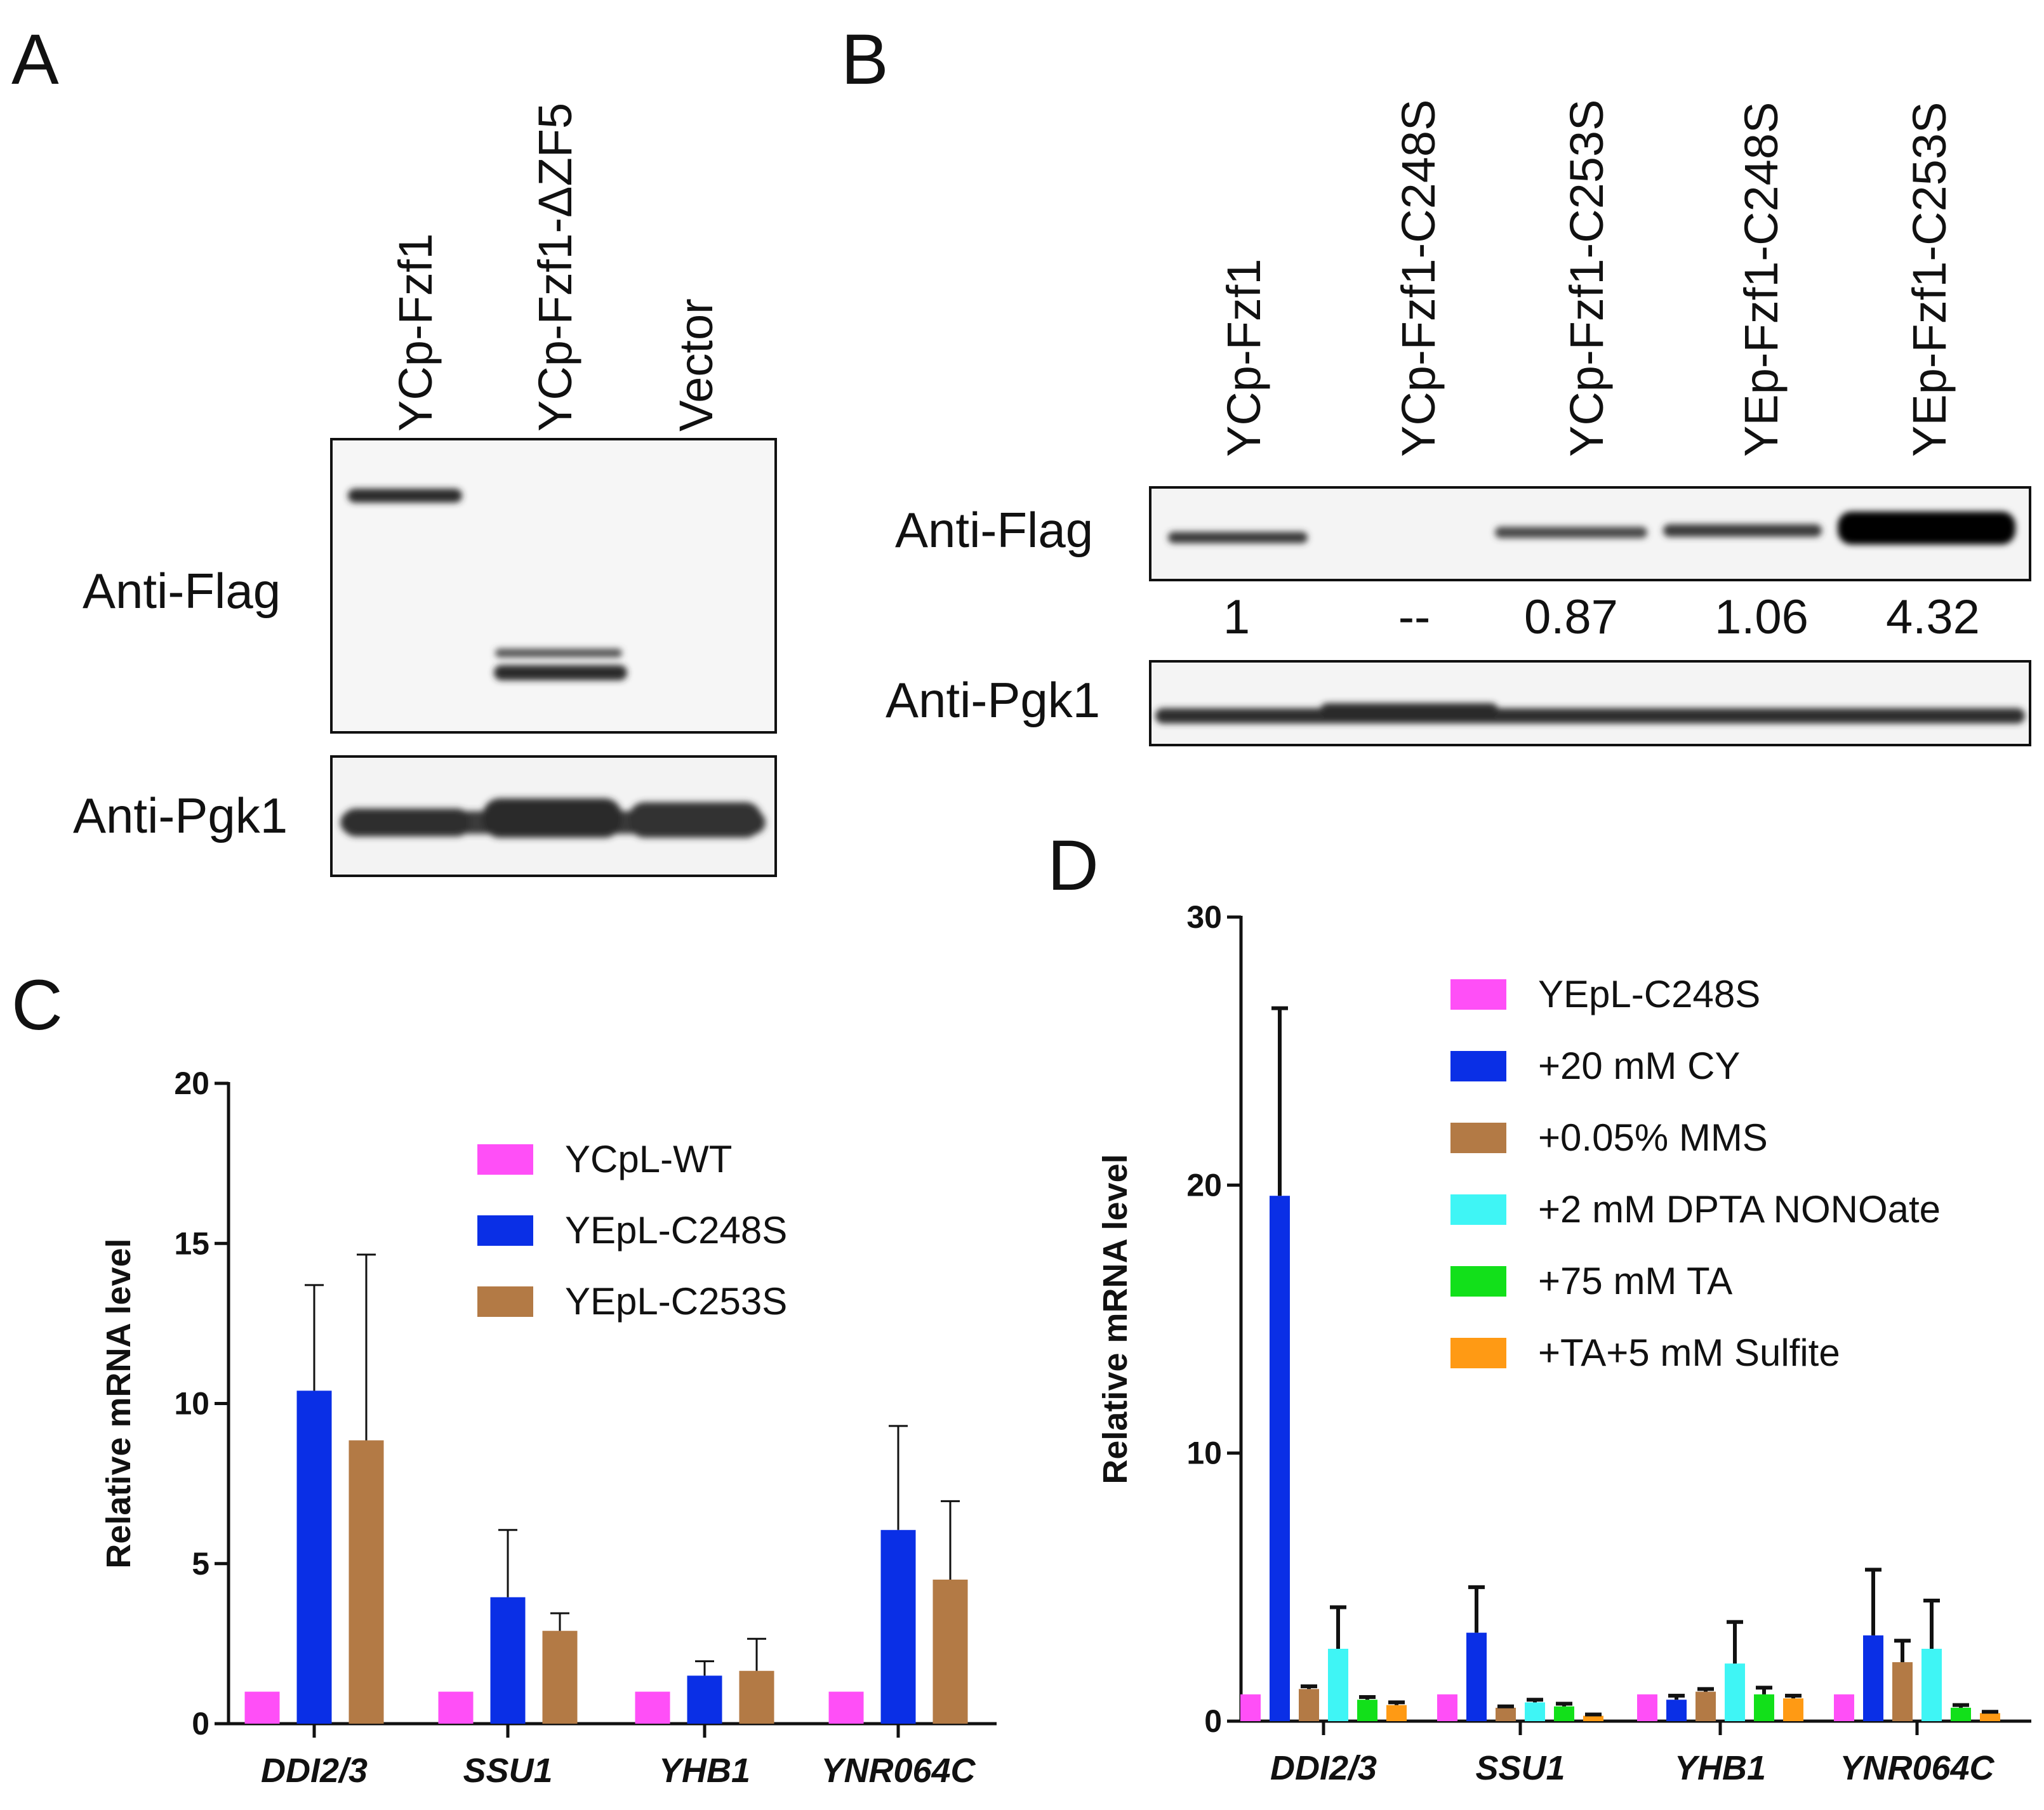  What do you see at coordinates (696, 365) in the screenshot?
I see `panel-a-lane-3: Vector` at bounding box center [696, 365].